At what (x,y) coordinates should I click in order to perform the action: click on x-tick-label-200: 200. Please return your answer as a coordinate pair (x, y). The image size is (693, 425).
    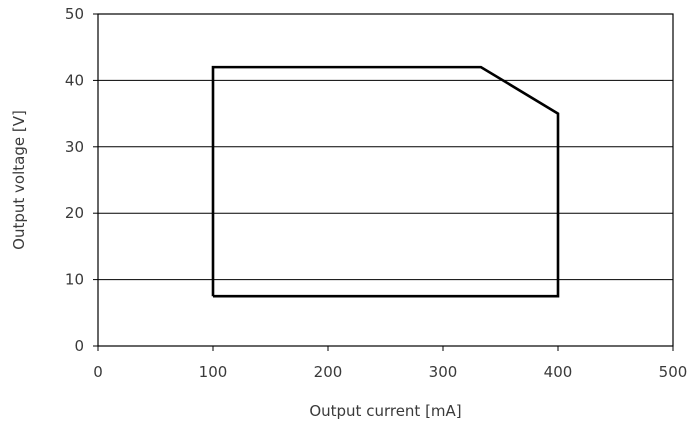
    Looking at the image, I should click on (328, 372).